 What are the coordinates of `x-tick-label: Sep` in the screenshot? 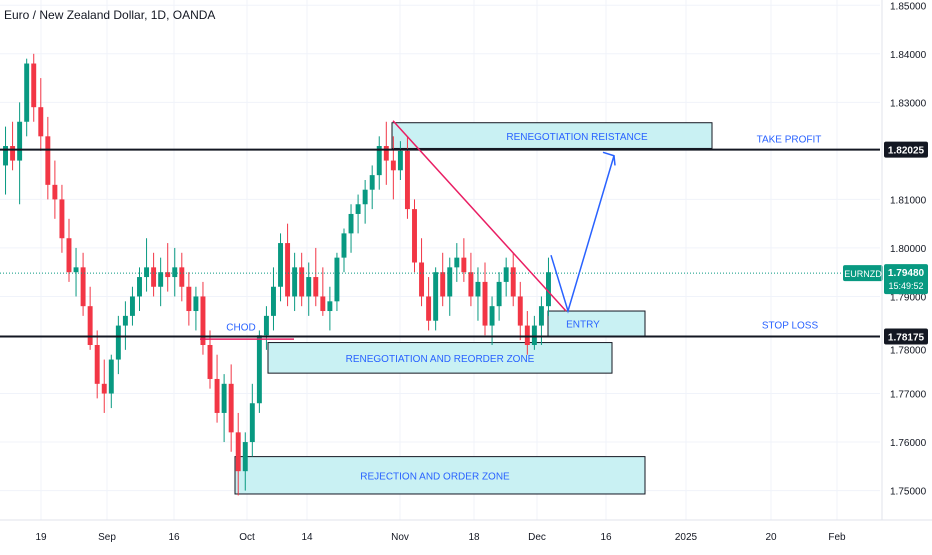 It's located at (107, 537).